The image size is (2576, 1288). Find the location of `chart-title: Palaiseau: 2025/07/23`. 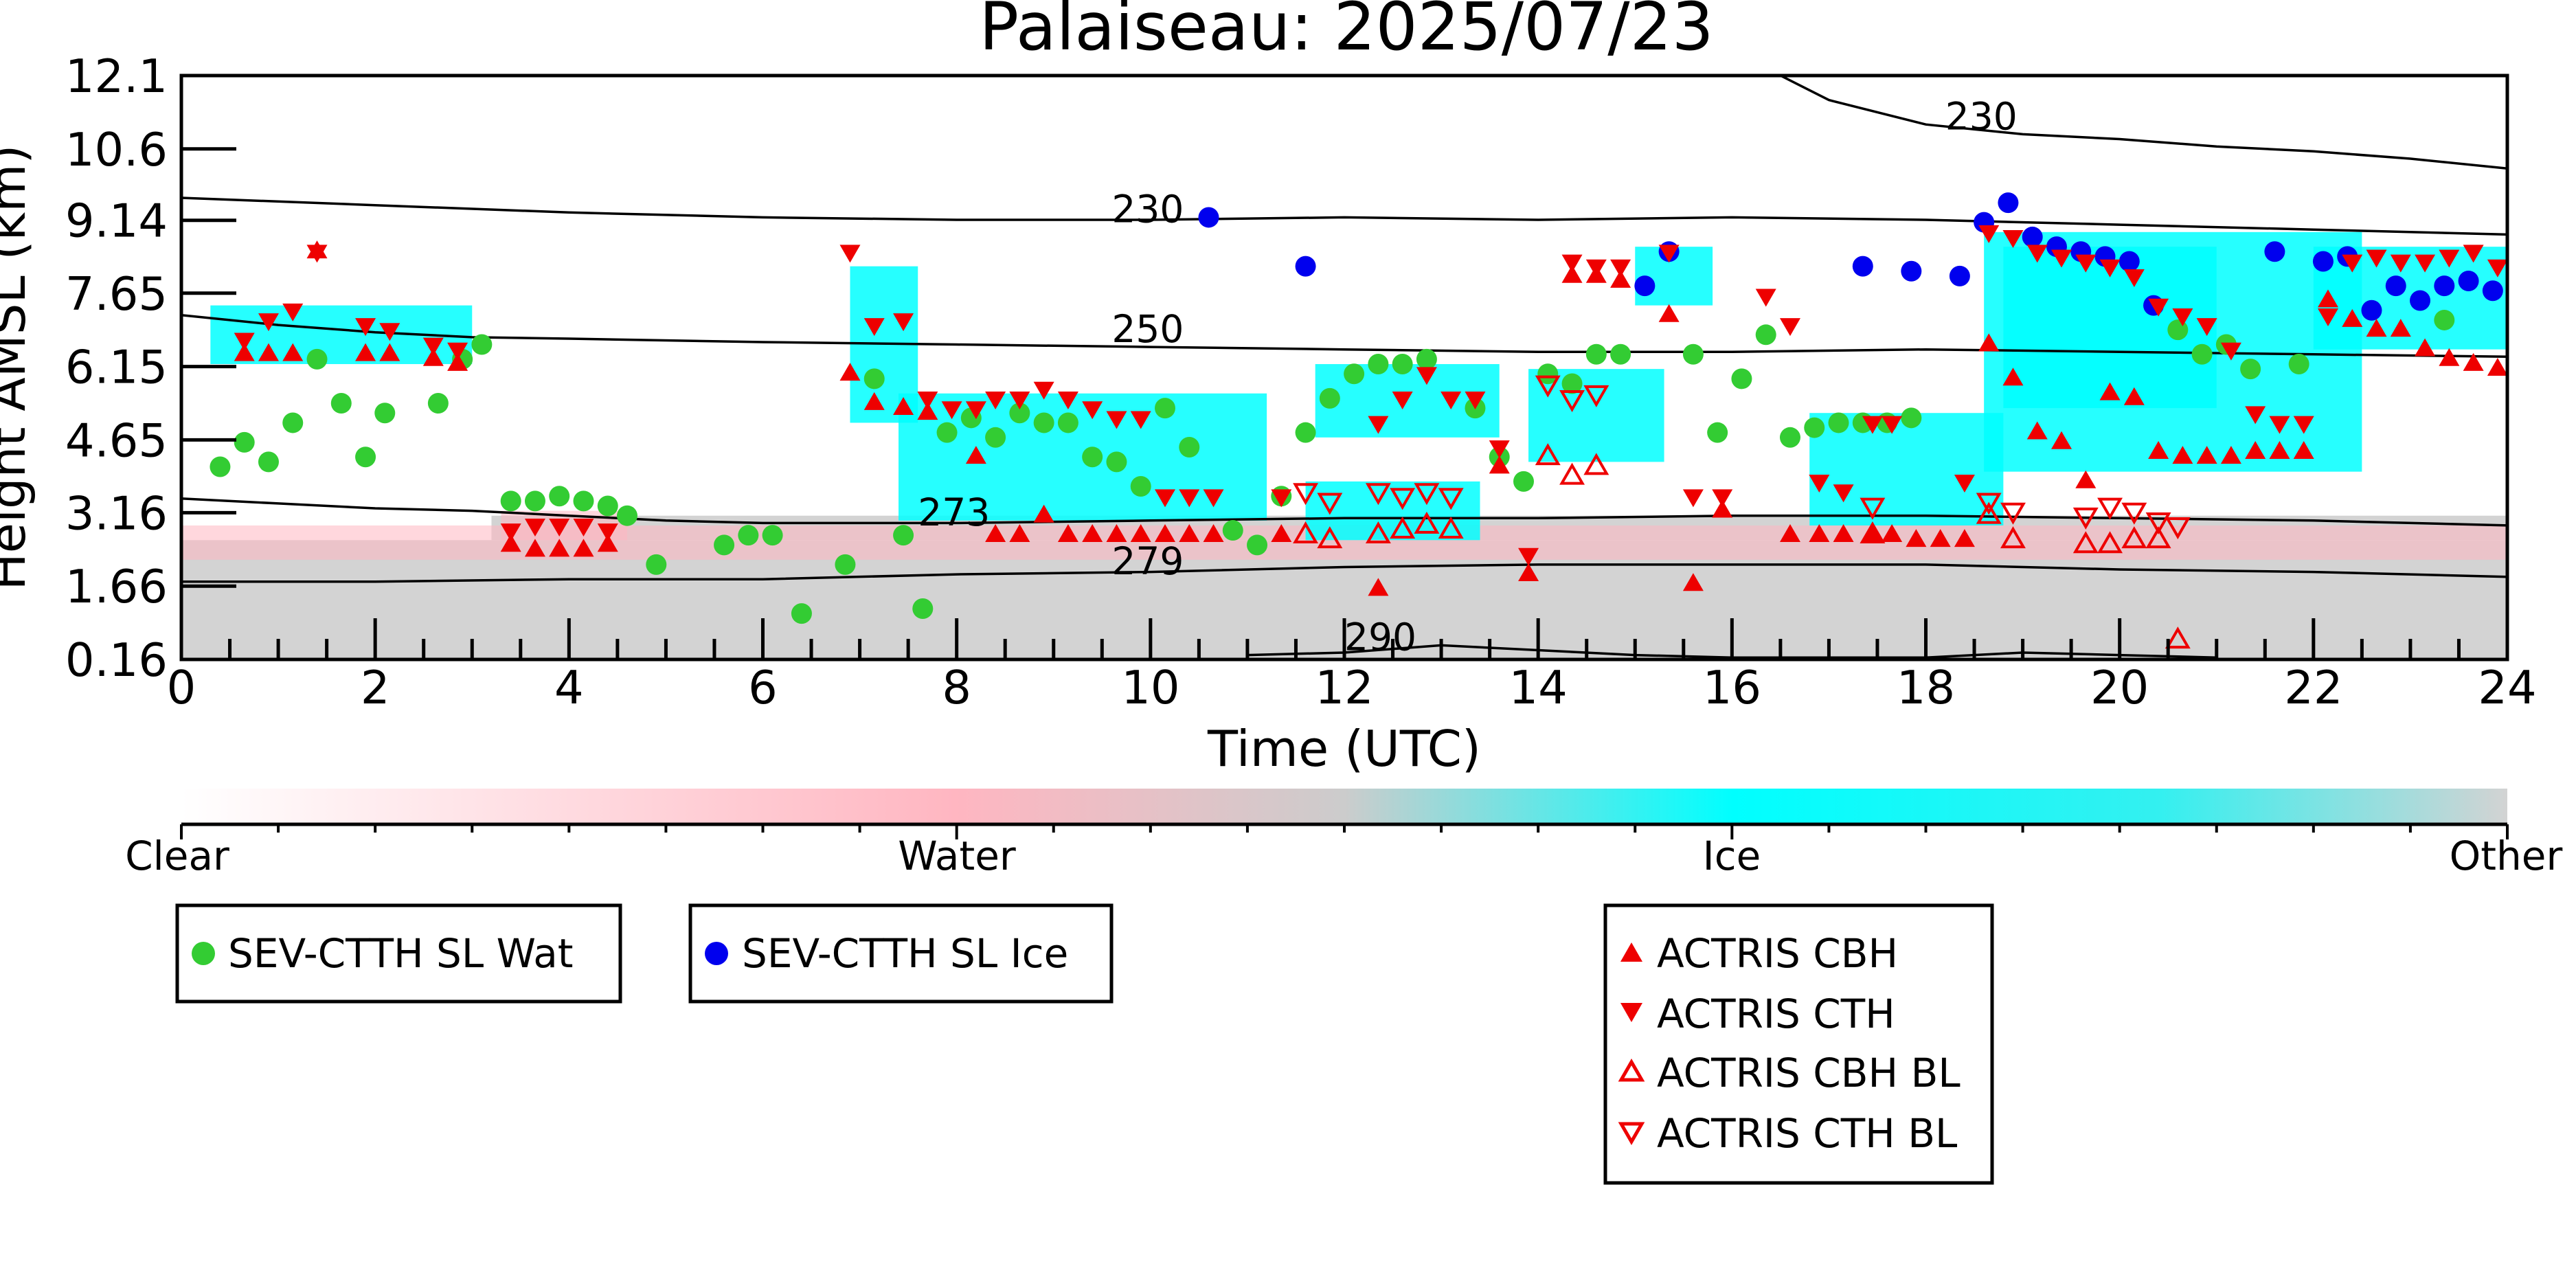

chart-title: Palaiseau: 2025/07/23 is located at coordinates (1346, 32).